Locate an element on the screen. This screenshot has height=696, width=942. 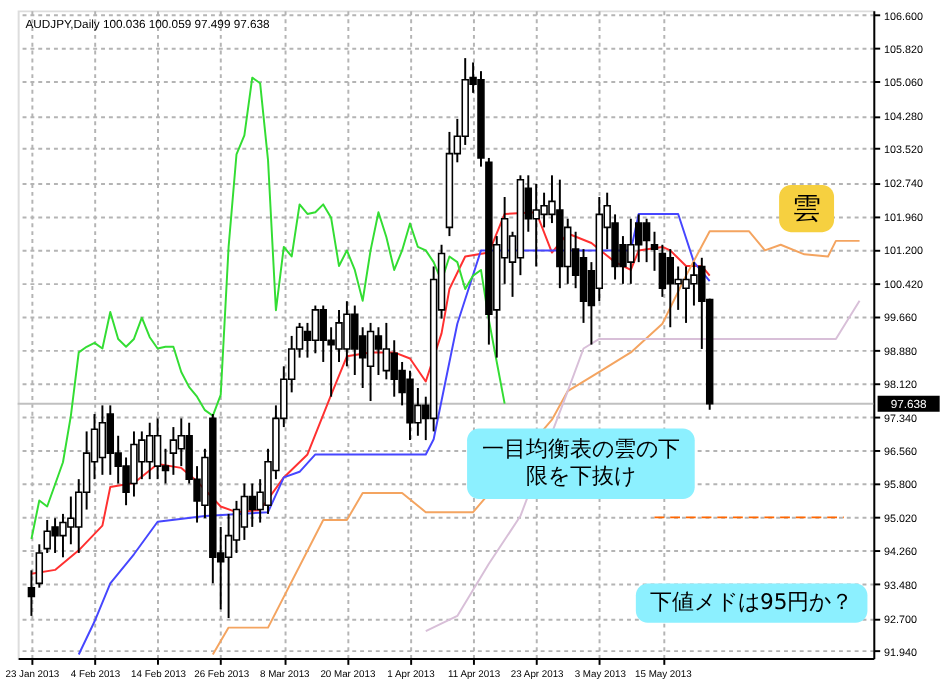
annotation: 雲 is located at coordinates (806, 209).